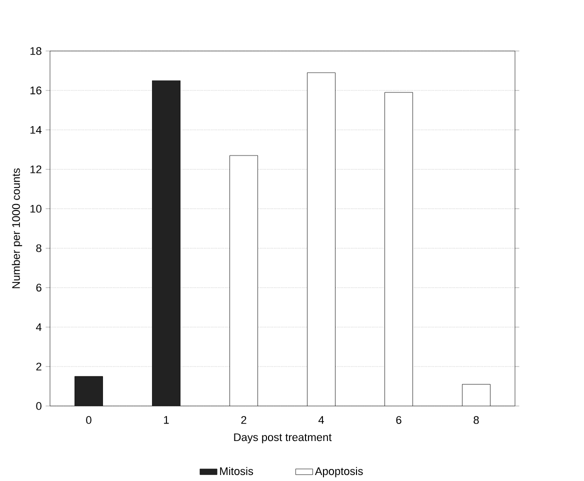 The image size is (584, 481). What do you see at coordinates (39, 366) in the screenshot?
I see `y-tick-label: 2` at bounding box center [39, 366].